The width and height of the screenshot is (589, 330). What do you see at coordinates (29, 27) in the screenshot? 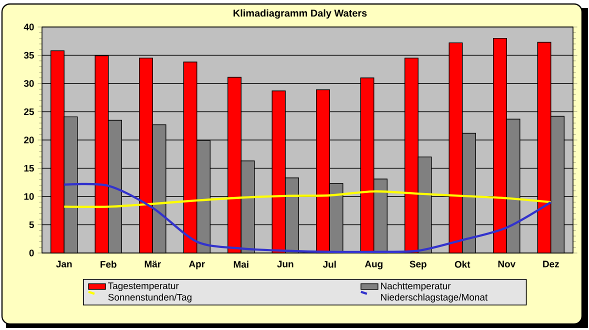
I see `y-tick-label: 40` at bounding box center [29, 27].